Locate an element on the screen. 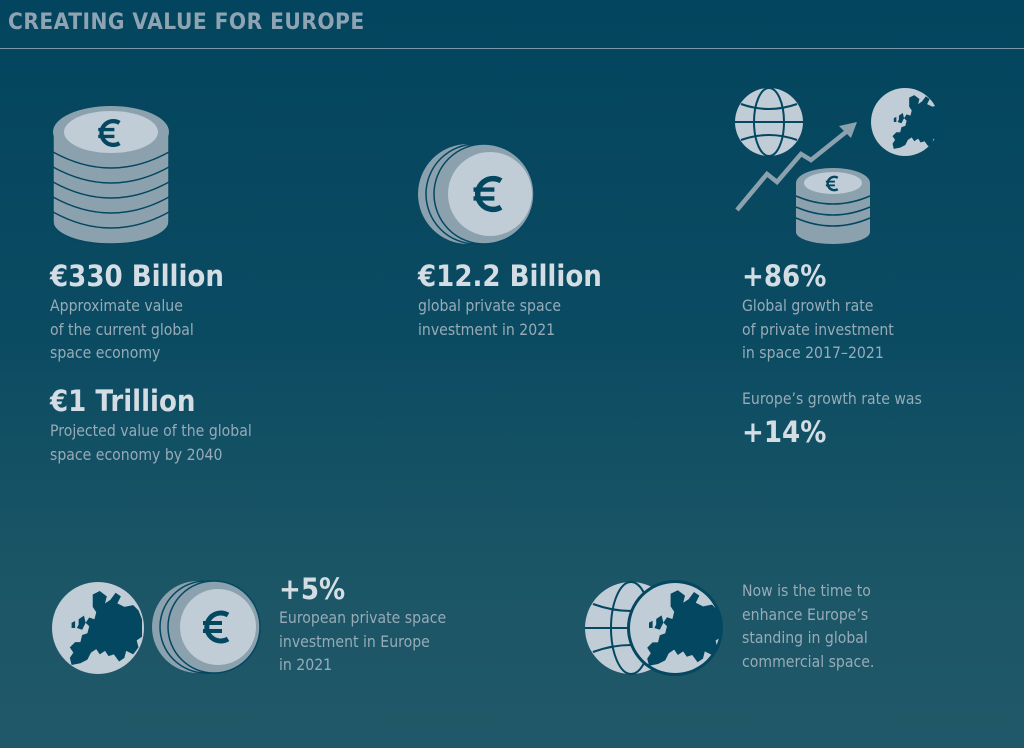 Image resolution: width=1024 pixels, height=748 pixels. europe-growth-label: Europe’s growth rate was is located at coordinates (832, 398).